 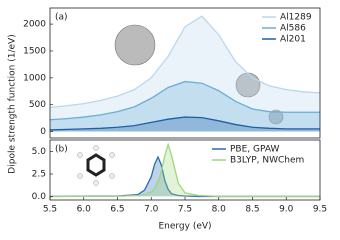 What do you see at coordinates (286, 210) in the screenshot?
I see `x-tick-label: 9.0` at bounding box center [286, 210].